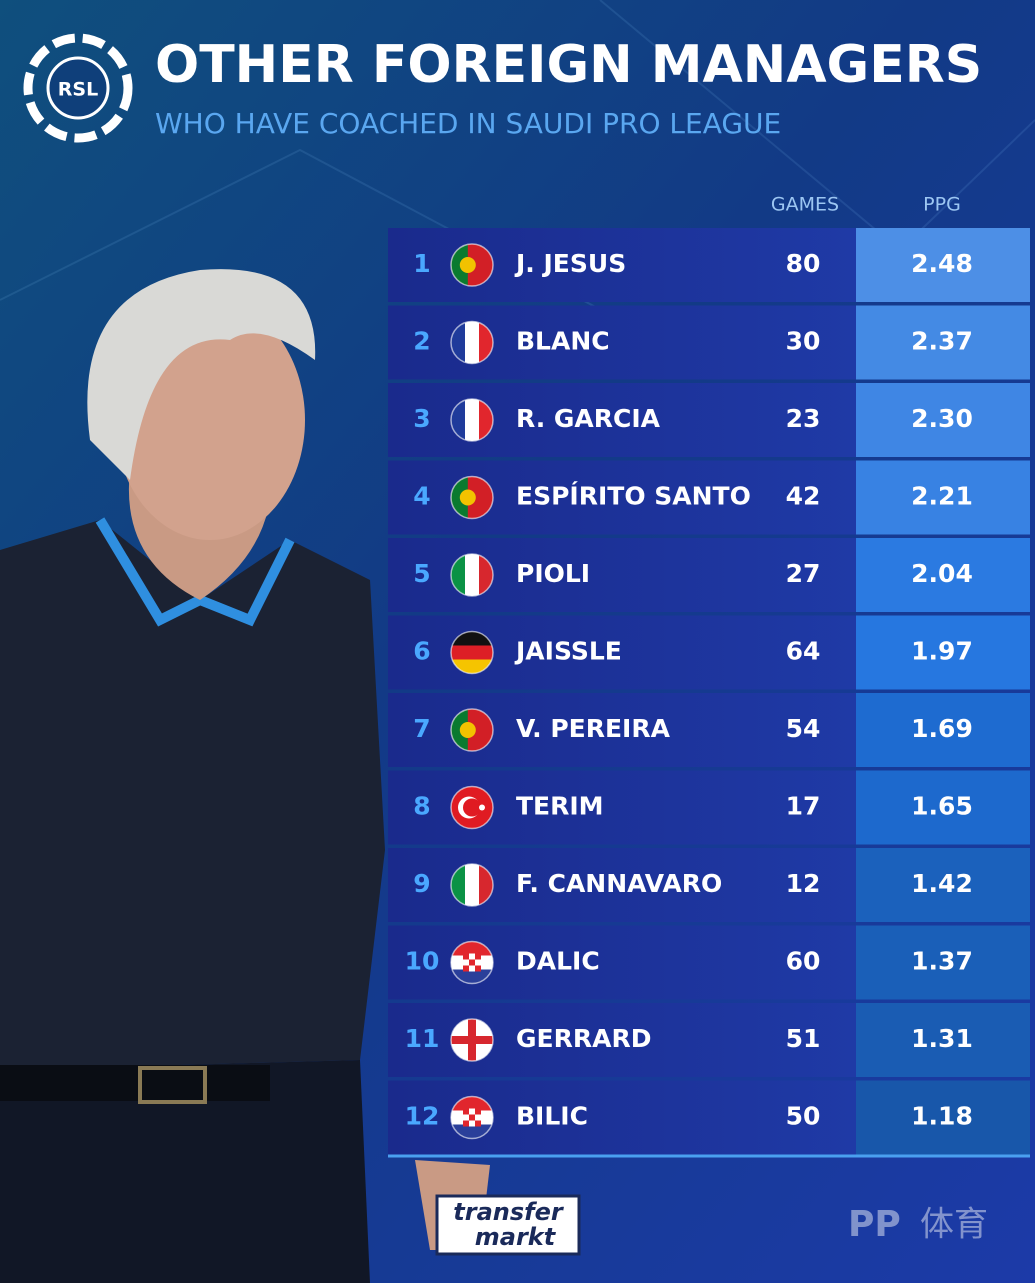  What do you see at coordinates (421, 728) in the screenshot?
I see `rank: 7` at bounding box center [421, 728].